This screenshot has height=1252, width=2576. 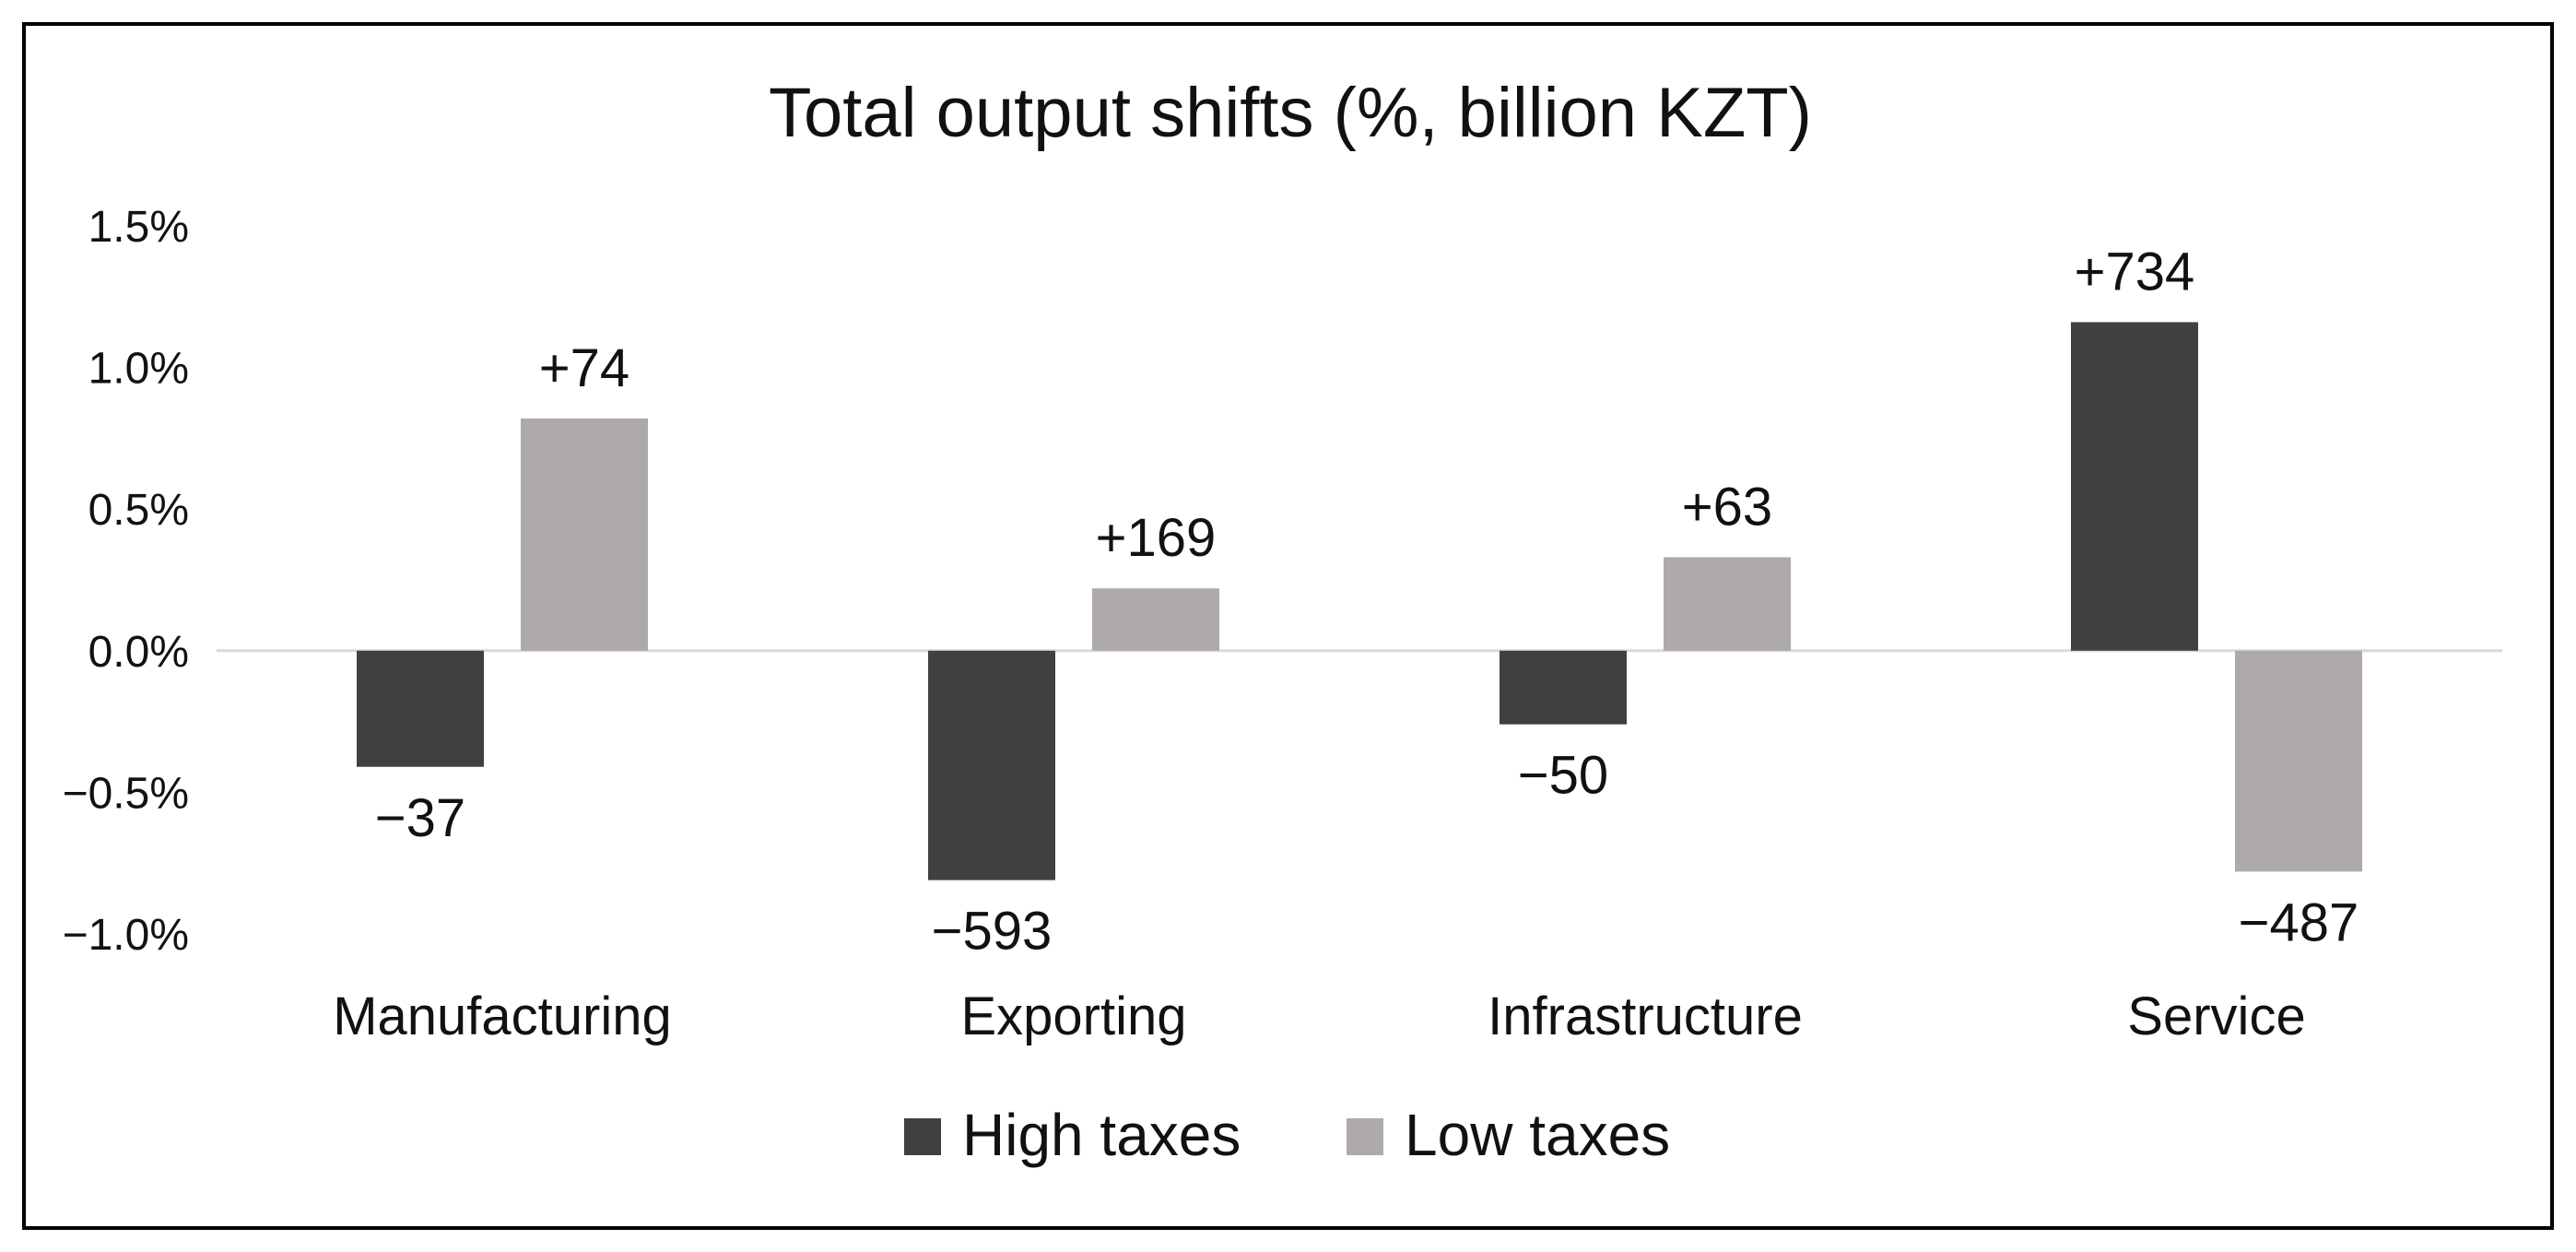 What do you see at coordinates (421, 708) in the screenshot?
I see `bar-high-taxes-manufacturing` at bounding box center [421, 708].